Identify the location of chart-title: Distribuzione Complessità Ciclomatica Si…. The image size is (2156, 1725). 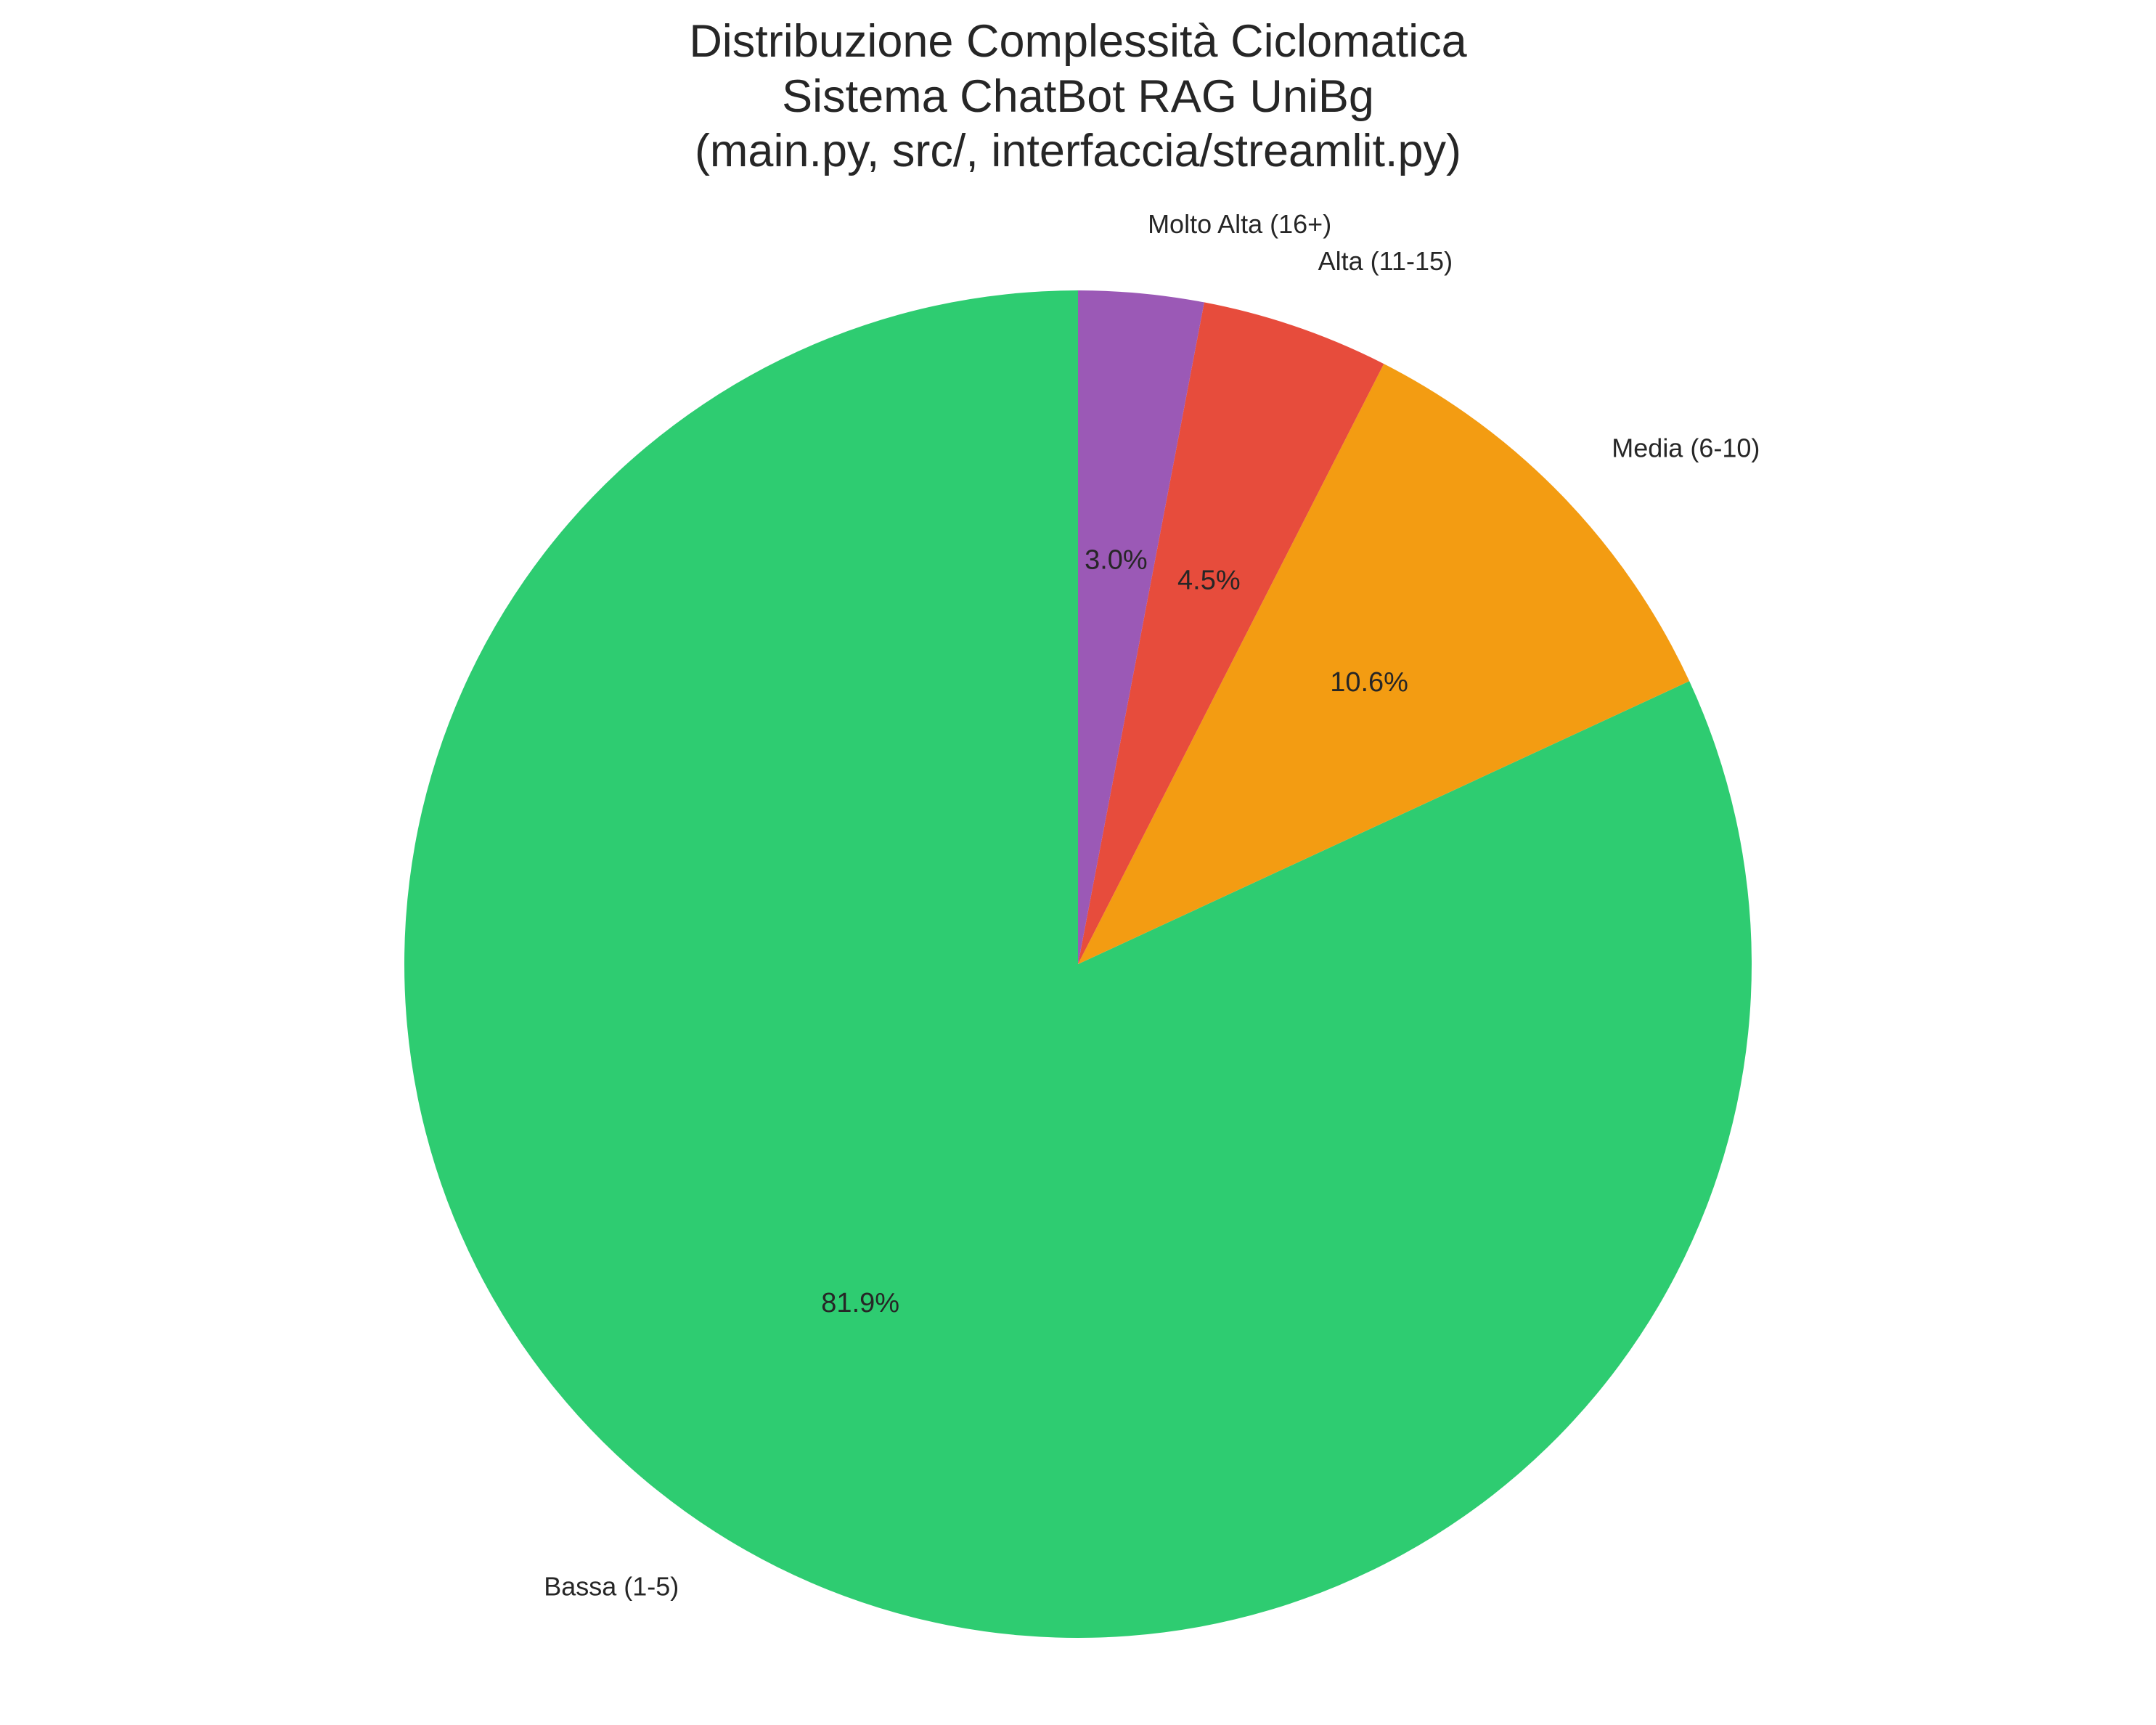
(1078, 96).